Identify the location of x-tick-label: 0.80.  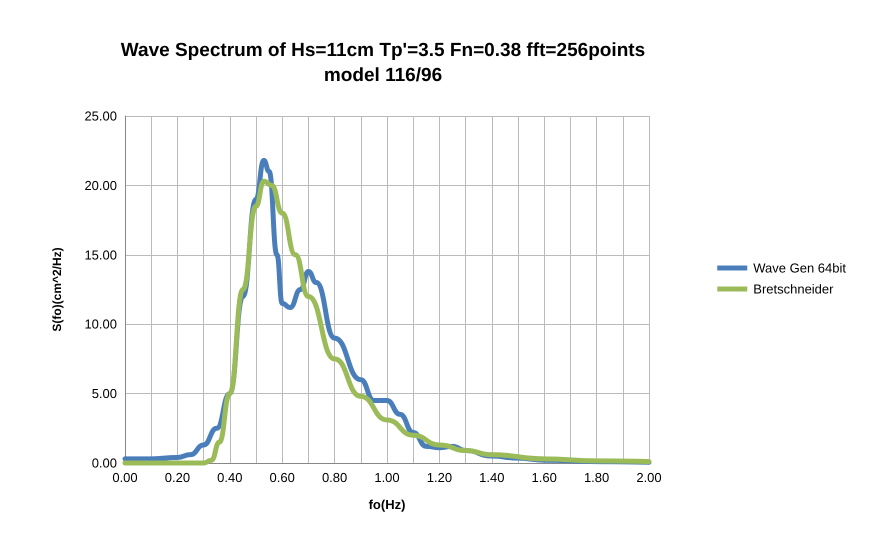
(335, 477).